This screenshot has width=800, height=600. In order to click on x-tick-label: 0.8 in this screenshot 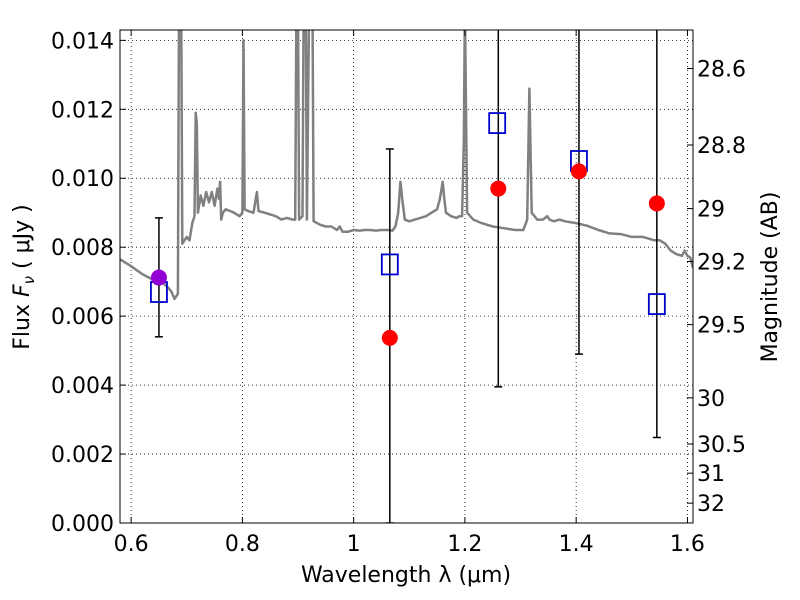, I will do `click(242, 544)`.